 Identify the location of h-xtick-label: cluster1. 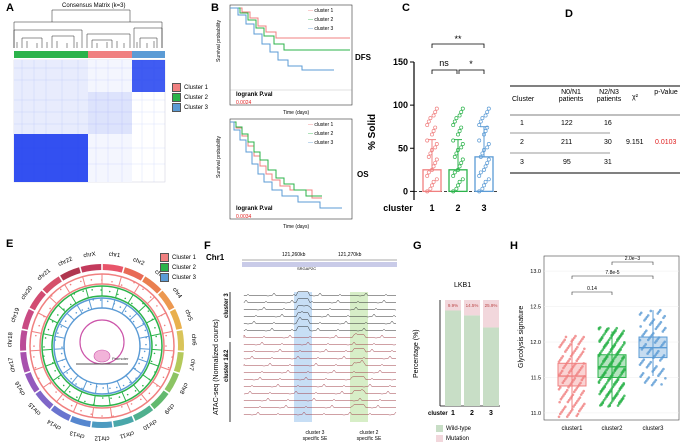
(572, 429).